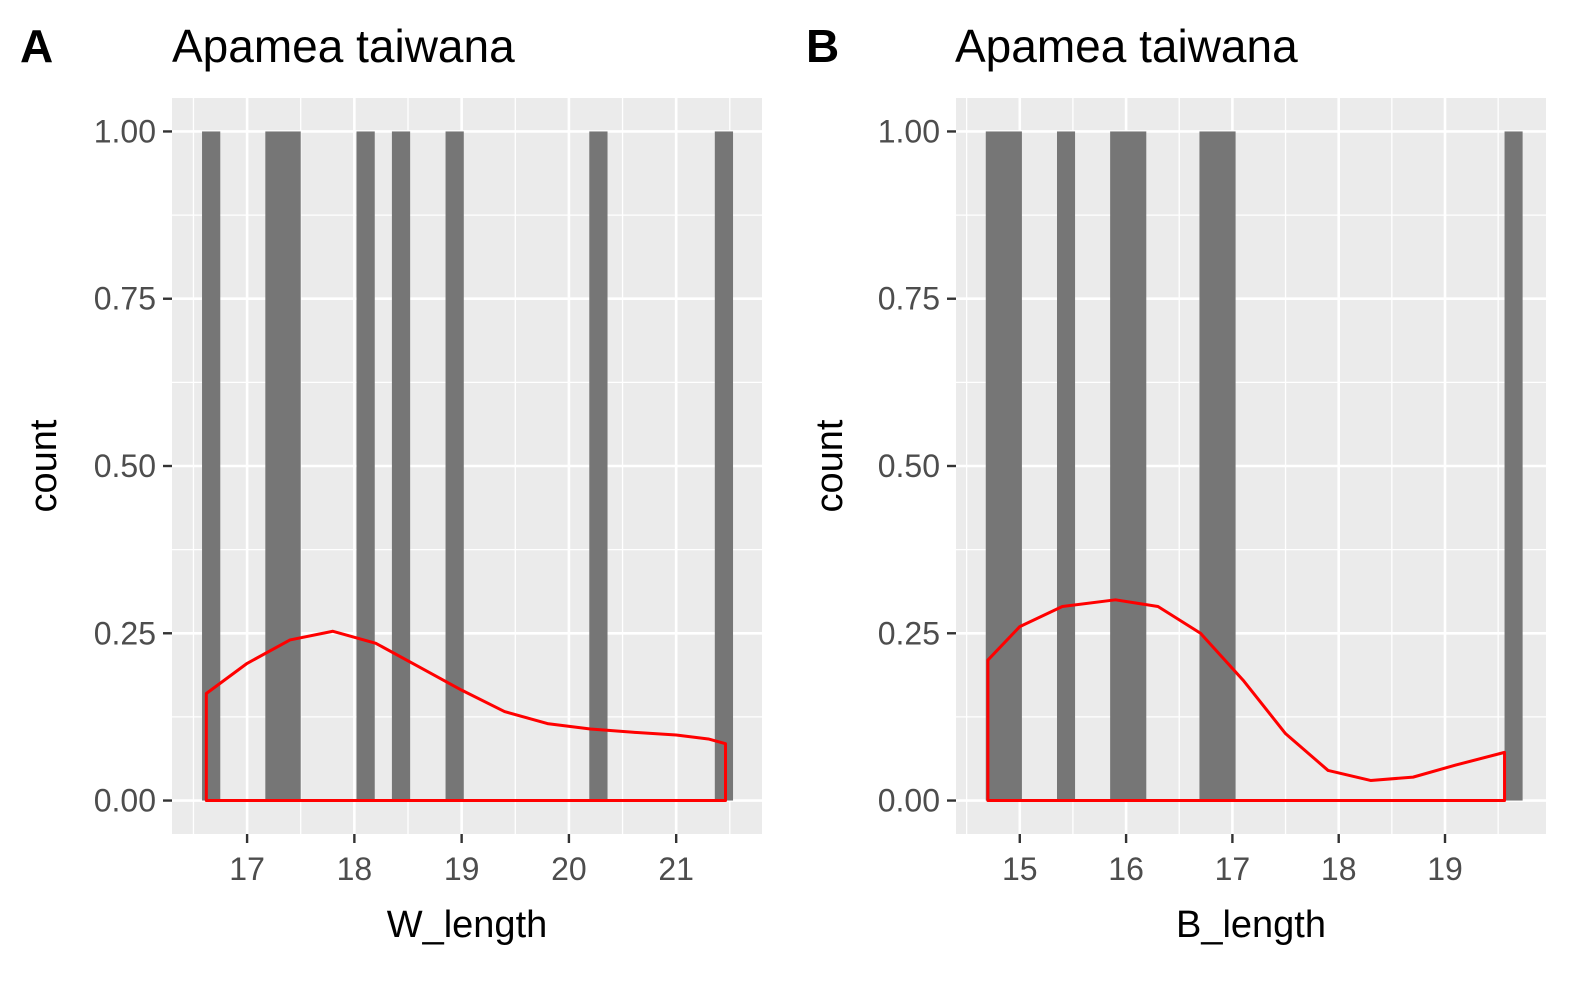 The height and width of the screenshot is (984, 1593). Describe the element at coordinates (1020, 869) in the screenshot. I see `x-tick-label: 15` at that location.